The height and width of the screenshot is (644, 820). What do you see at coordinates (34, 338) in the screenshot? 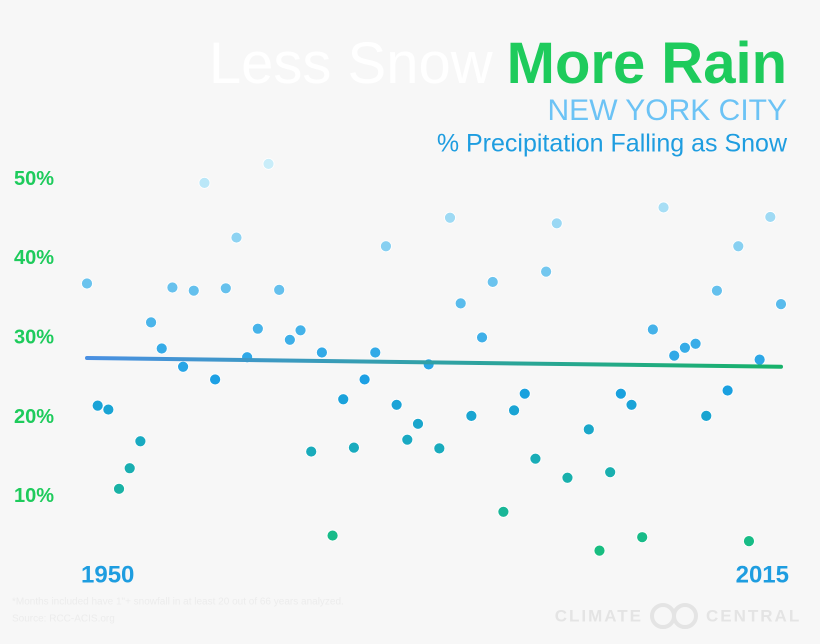
I see `y-tick-label: 30%` at bounding box center [34, 338].